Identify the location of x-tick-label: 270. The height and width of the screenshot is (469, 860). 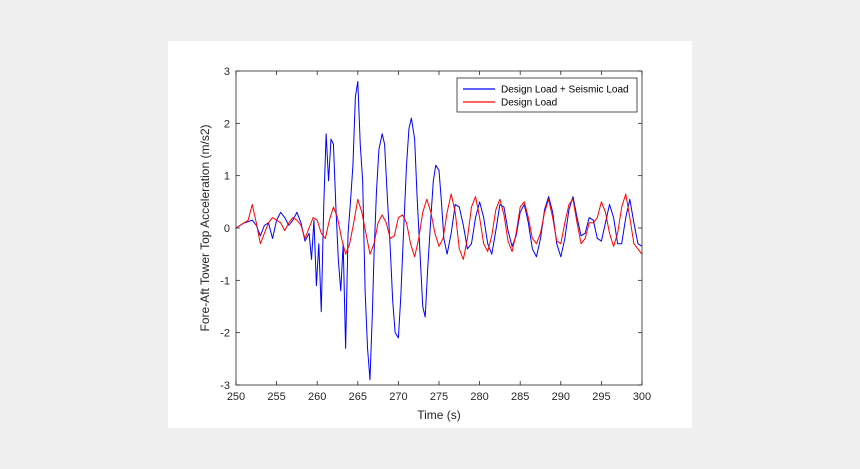
(398, 397).